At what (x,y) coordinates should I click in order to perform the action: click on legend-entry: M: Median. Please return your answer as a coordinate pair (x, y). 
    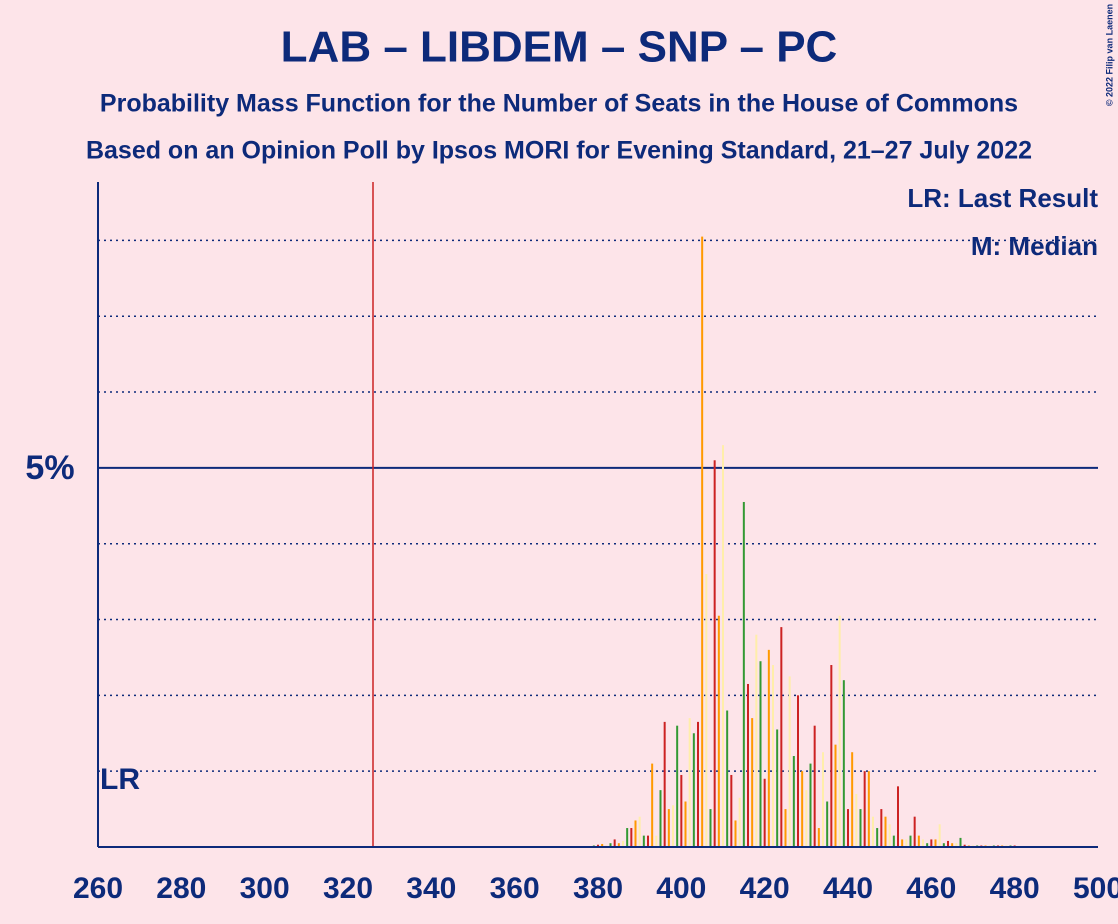
    Looking at the image, I should click on (1034, 246).